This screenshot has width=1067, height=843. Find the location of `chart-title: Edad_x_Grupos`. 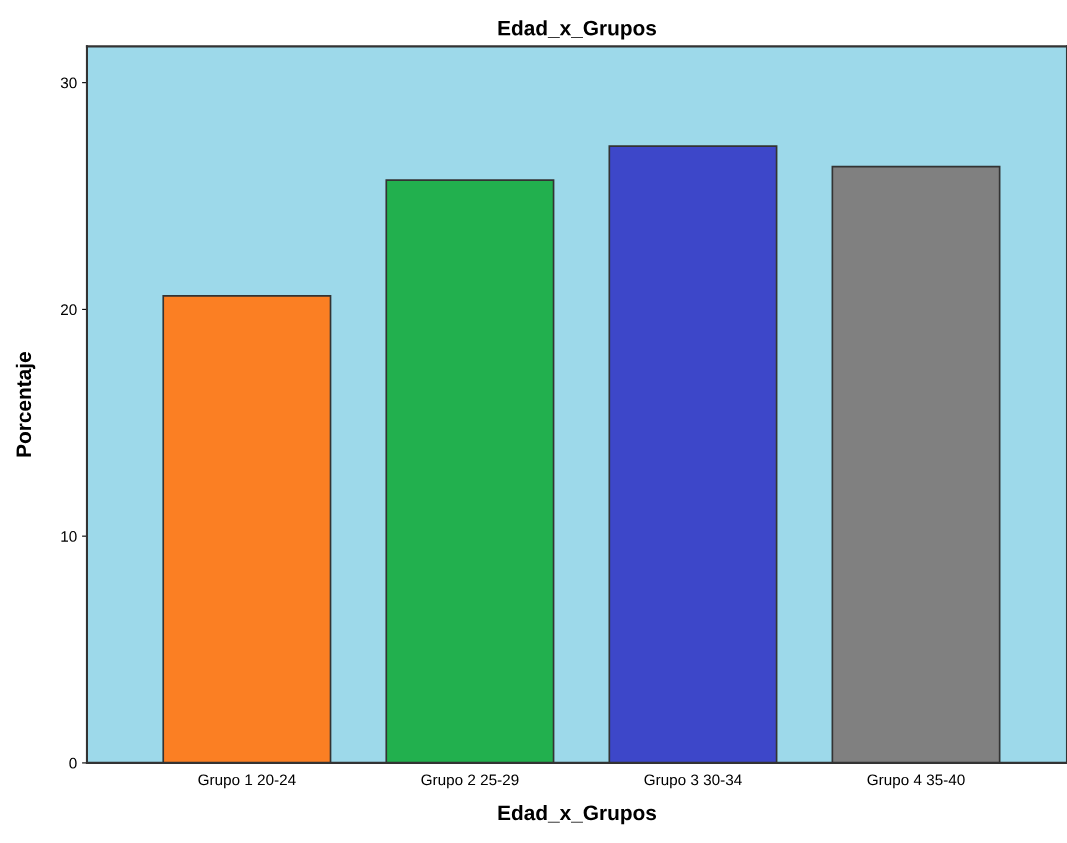

chart-title: Edad_x_Grupos is located at coordinates (577, 30).